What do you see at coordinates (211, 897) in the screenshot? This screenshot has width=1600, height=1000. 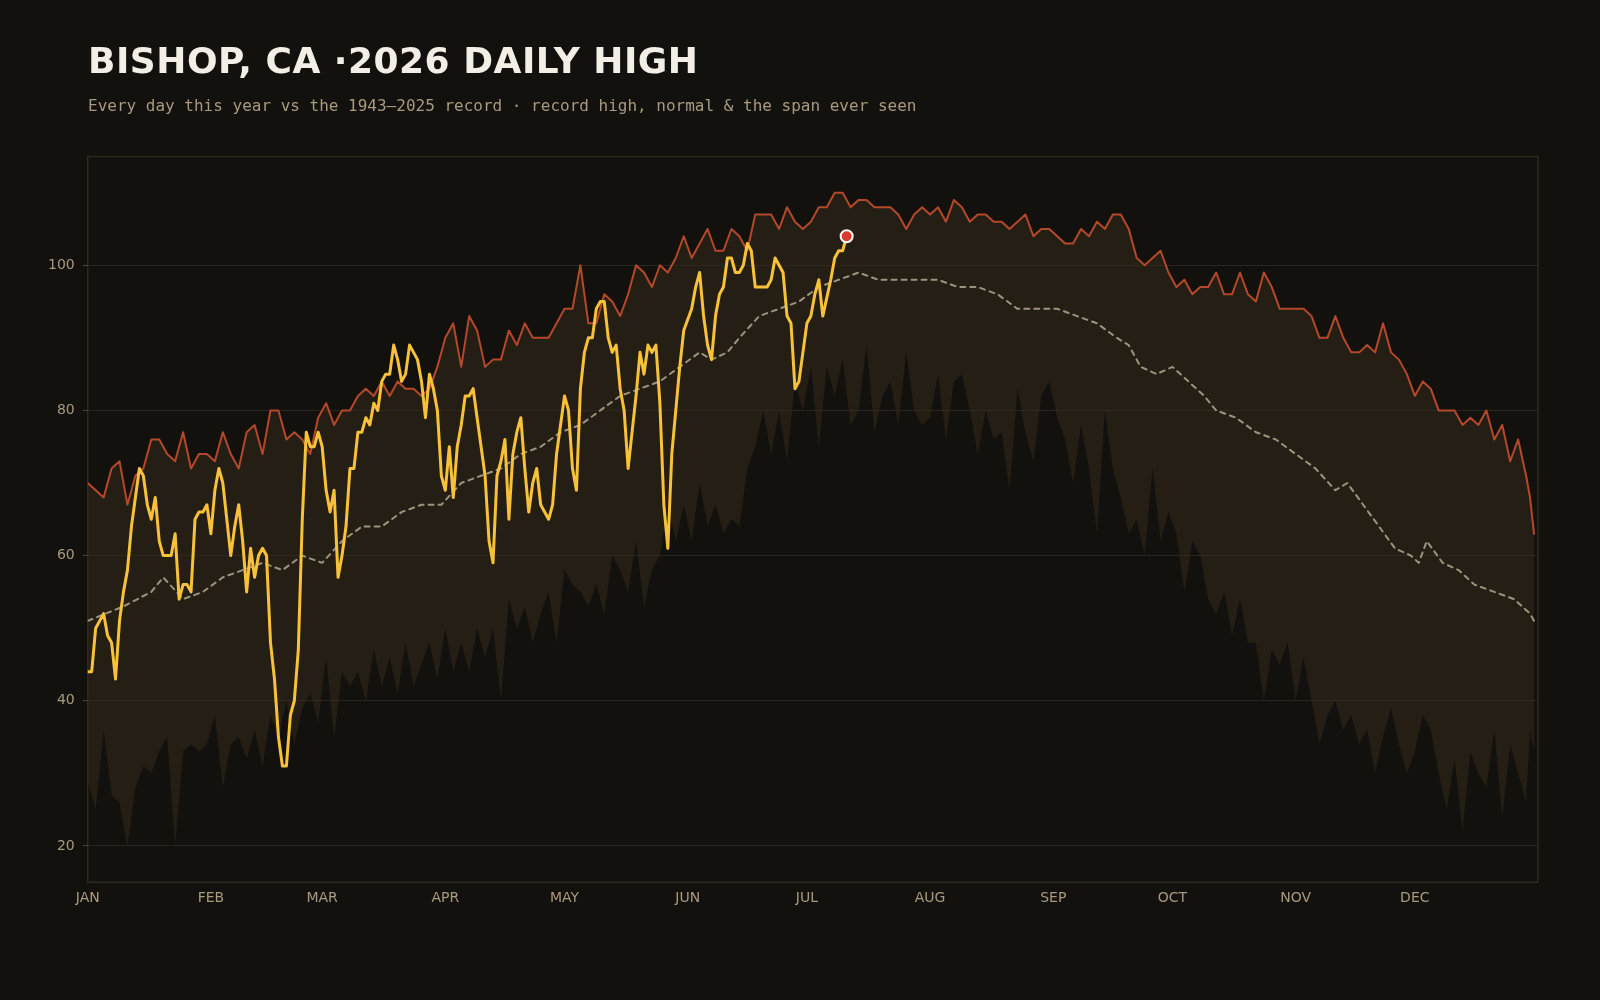 I see `x-tick-label: FEB` at bounding box center [211, 897].